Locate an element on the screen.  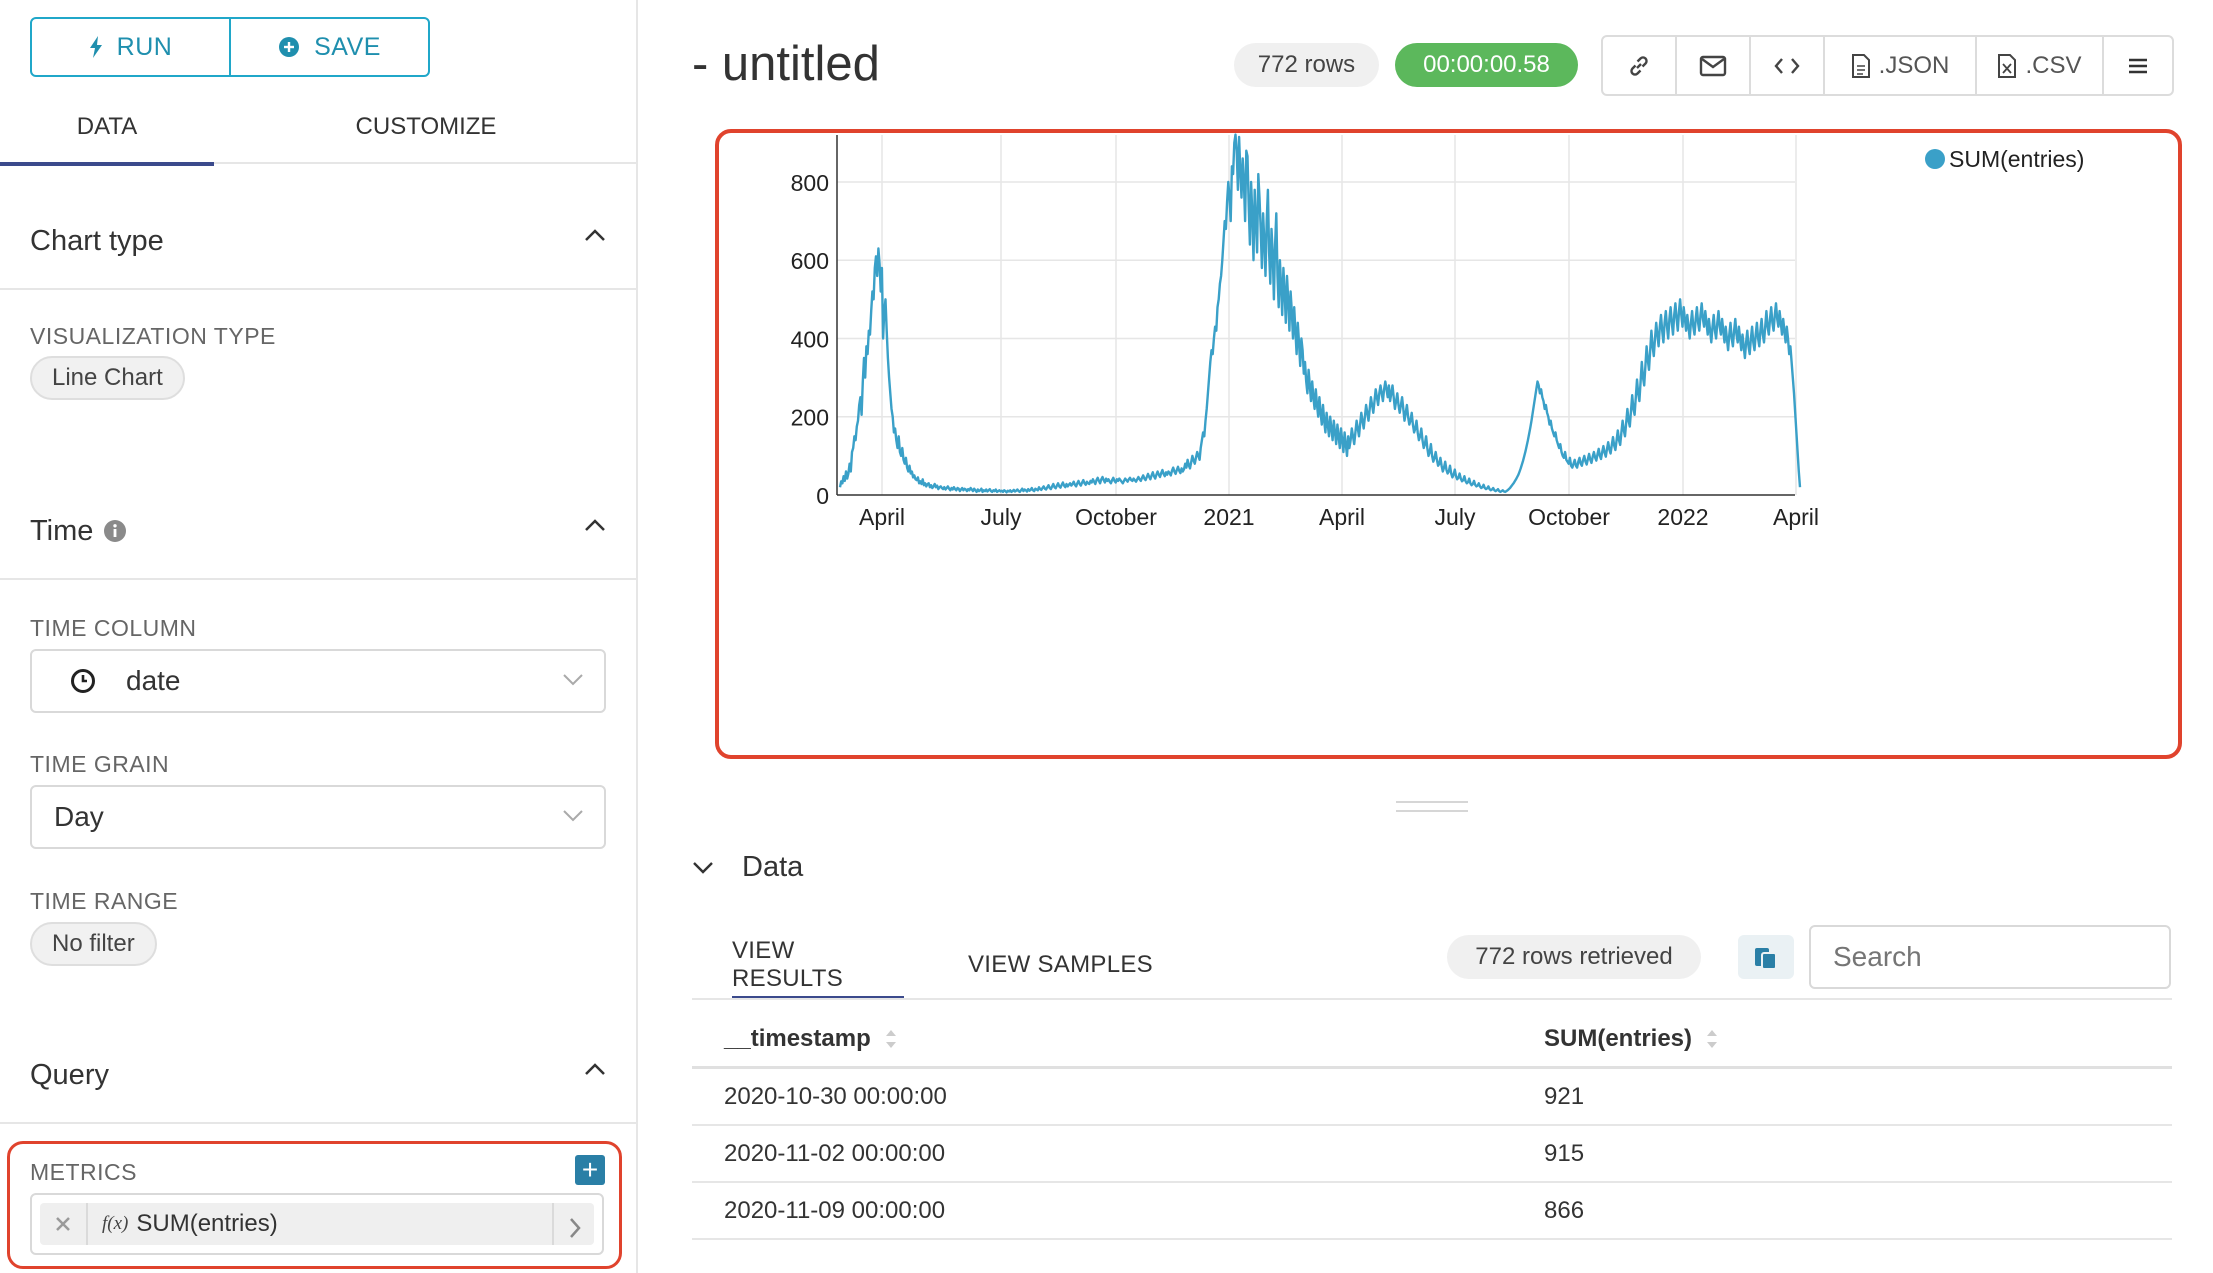
bolt-icon is located at coordinates (95, 47).